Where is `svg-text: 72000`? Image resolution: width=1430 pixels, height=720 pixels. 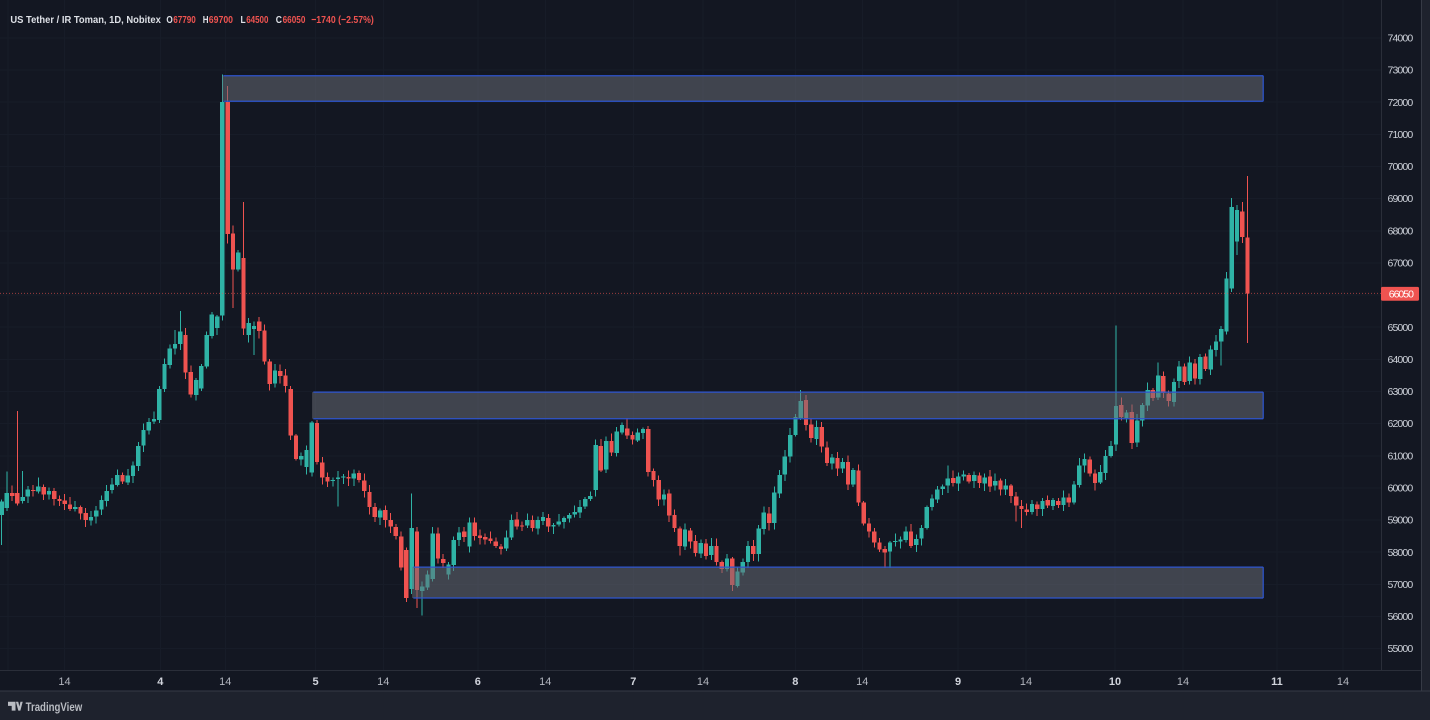 svg-text: 72000 is located at coordinates (1401, 103).